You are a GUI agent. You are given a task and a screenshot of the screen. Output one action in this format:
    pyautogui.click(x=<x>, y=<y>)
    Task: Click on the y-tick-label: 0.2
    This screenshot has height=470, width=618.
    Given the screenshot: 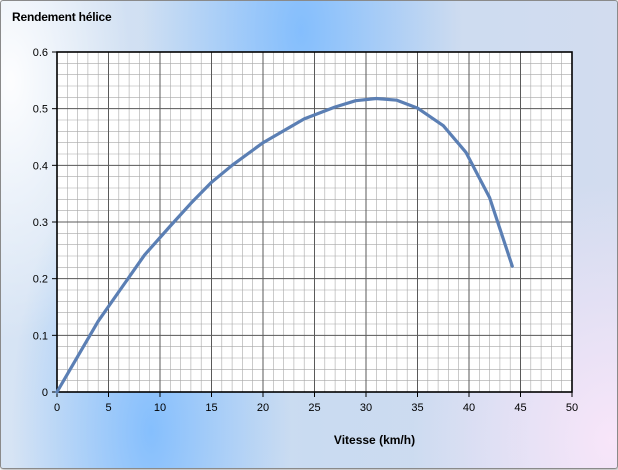 What is the action you would take?
    pyautogui.click(x=40, y=280)
    